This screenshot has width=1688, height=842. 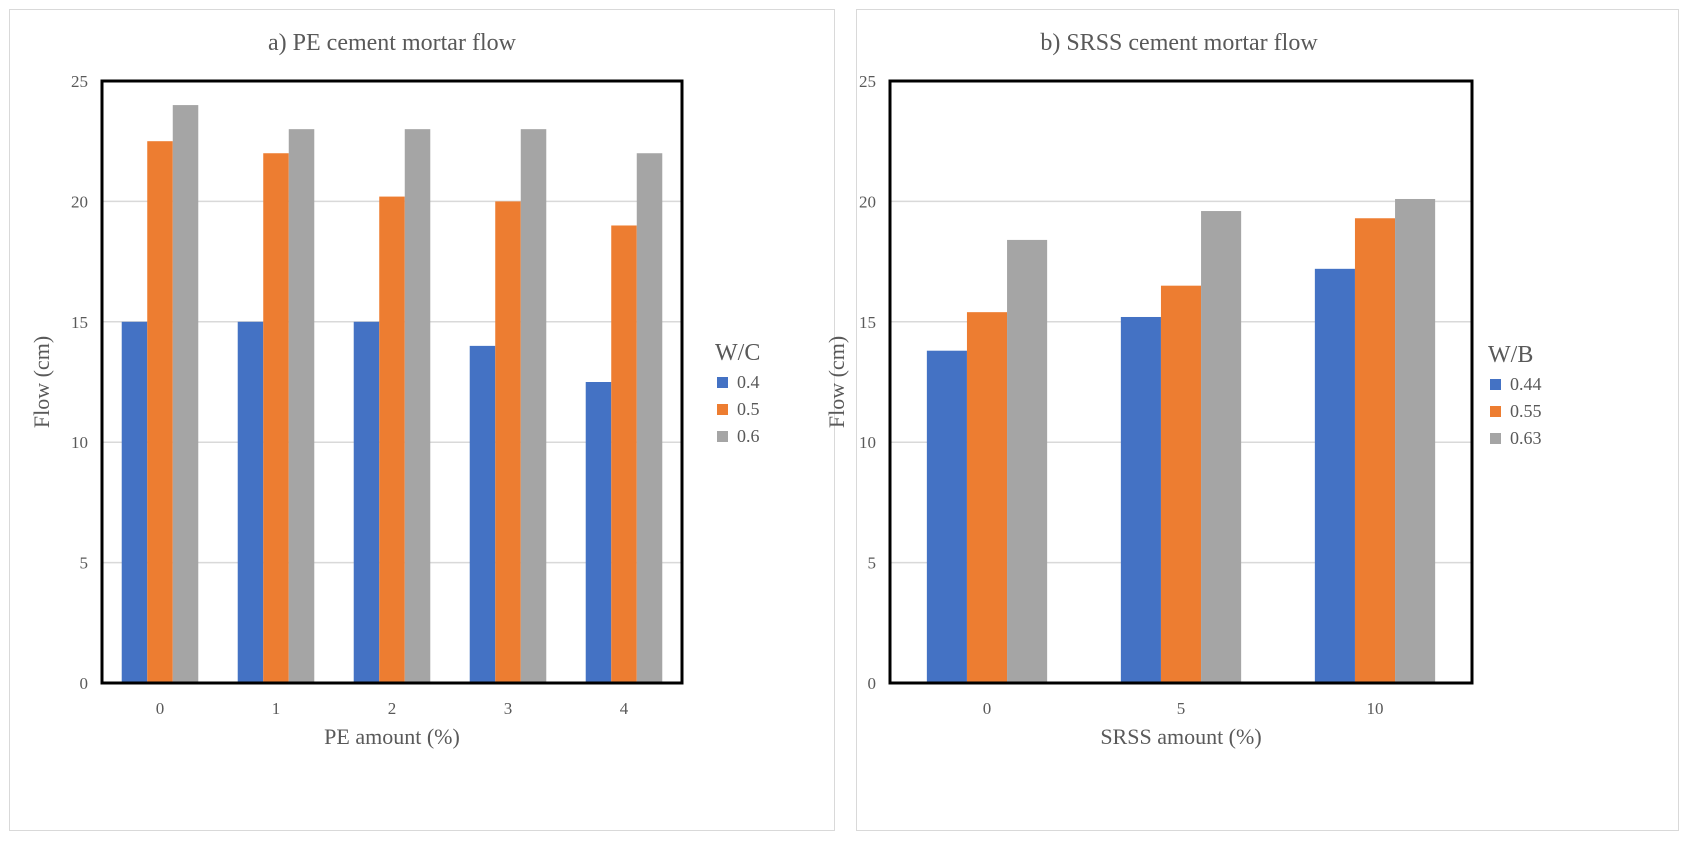 What do you see at coordinates (392, 43) in the screenshot?
I see `chart-title: a) PE cement mortar flow` at bounding box center [392, 43].